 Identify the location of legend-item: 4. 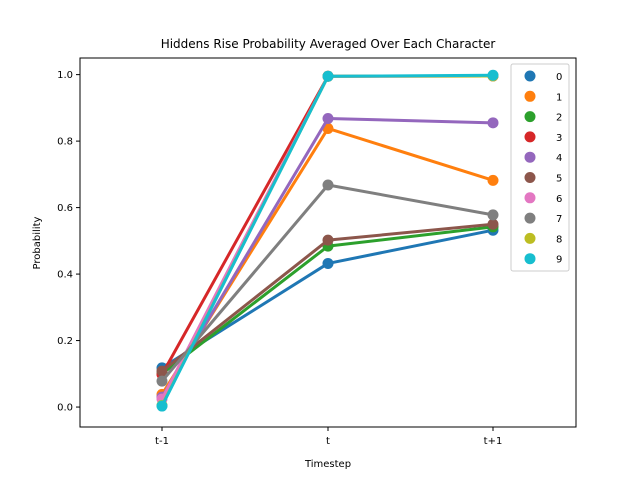
(543, 157).